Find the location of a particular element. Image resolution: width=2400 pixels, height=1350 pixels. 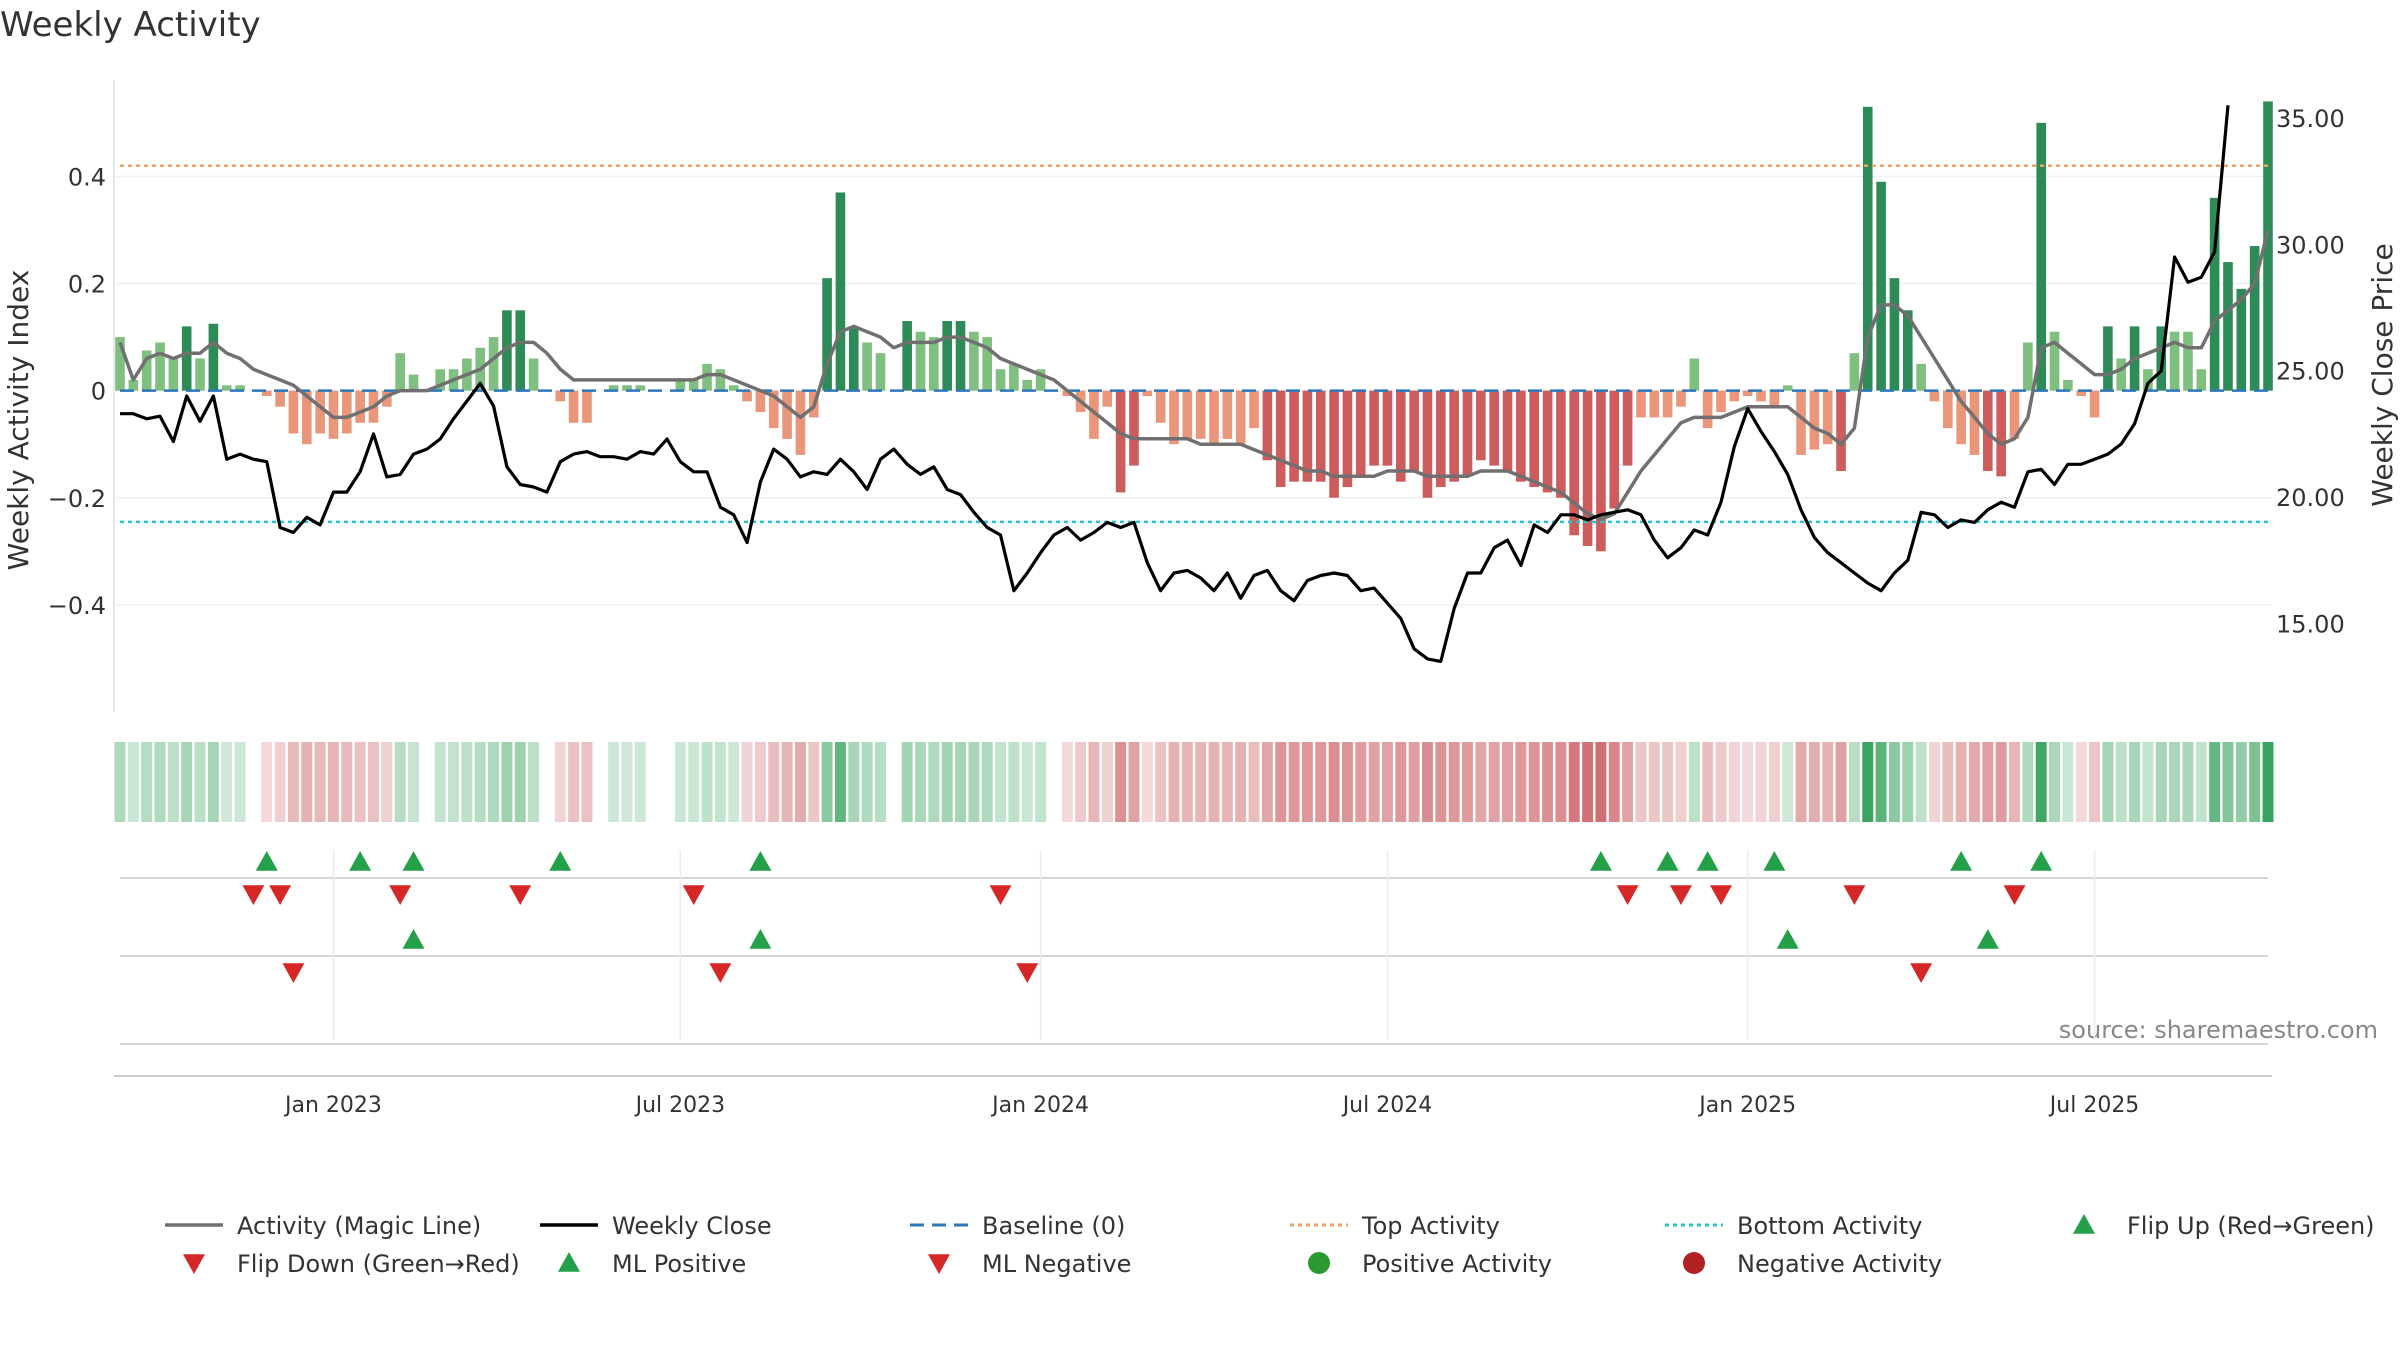

y-tick-right-label-3: 20.00 is located at coordinates (2310, 498).